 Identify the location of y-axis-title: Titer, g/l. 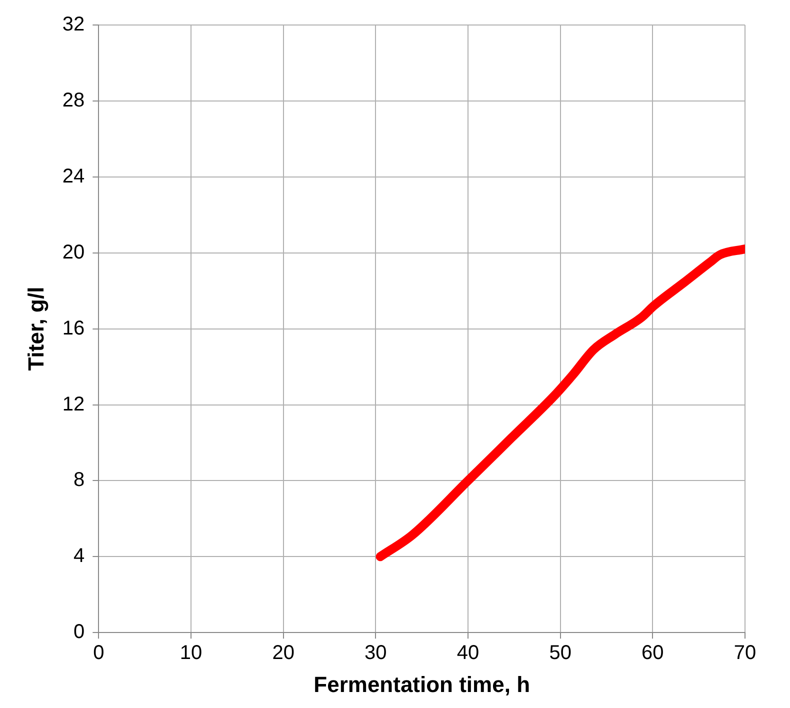
(35, 328).